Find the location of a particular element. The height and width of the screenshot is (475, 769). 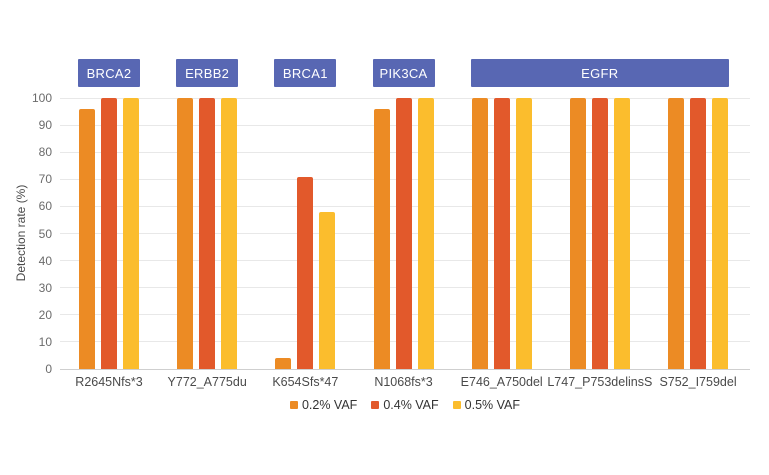

y-tick-label: 20 is located at coordinates (45, 314).